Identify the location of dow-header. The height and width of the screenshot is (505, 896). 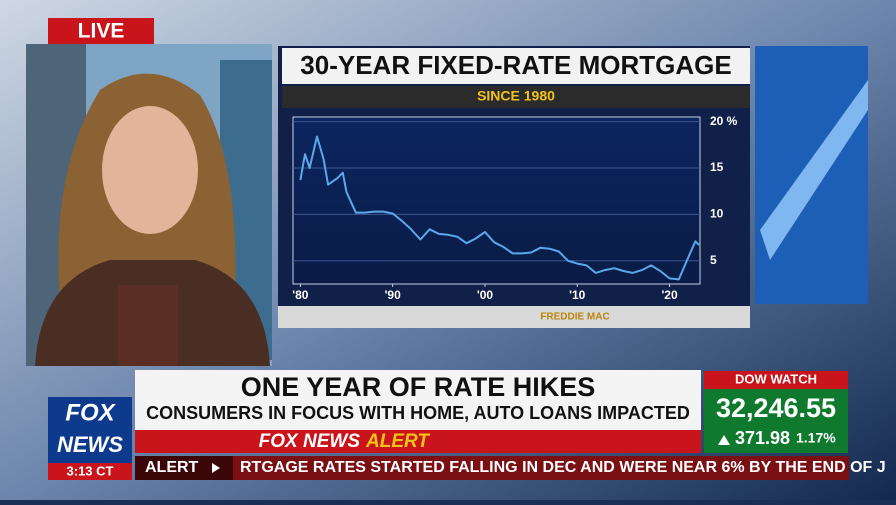
(776, 380).